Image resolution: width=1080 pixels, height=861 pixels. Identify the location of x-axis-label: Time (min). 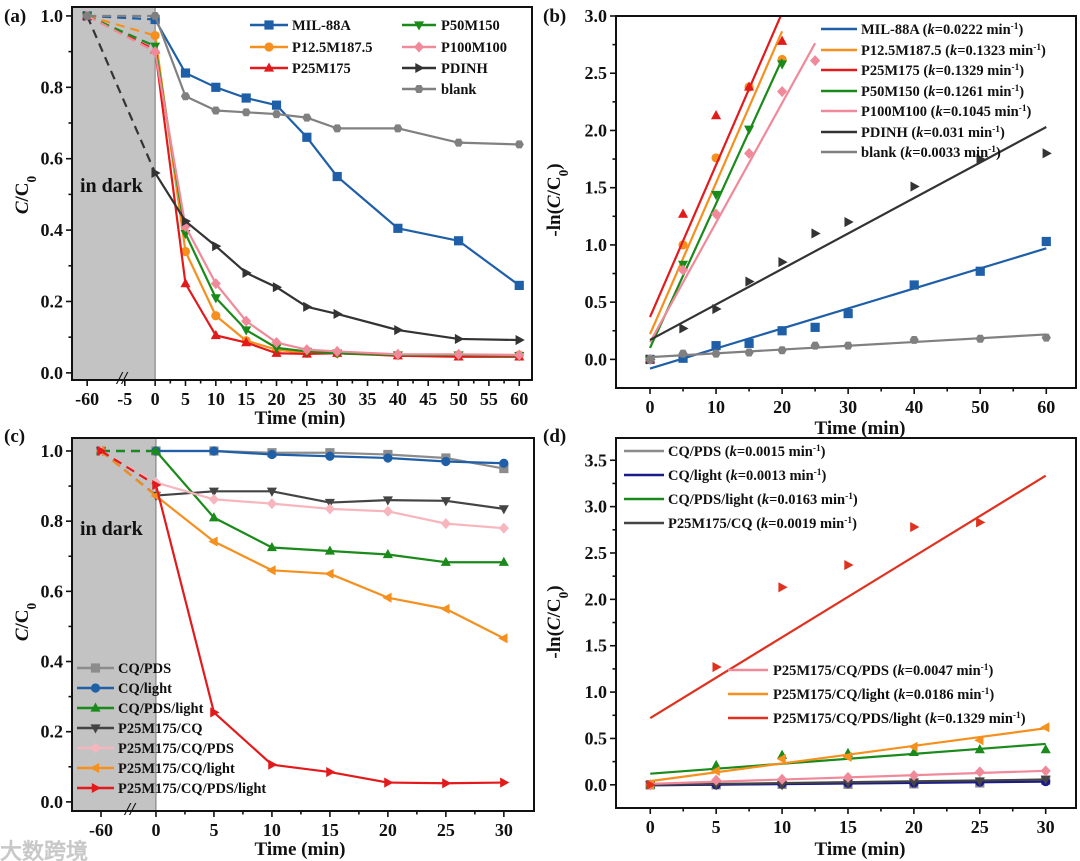
(860, 849).